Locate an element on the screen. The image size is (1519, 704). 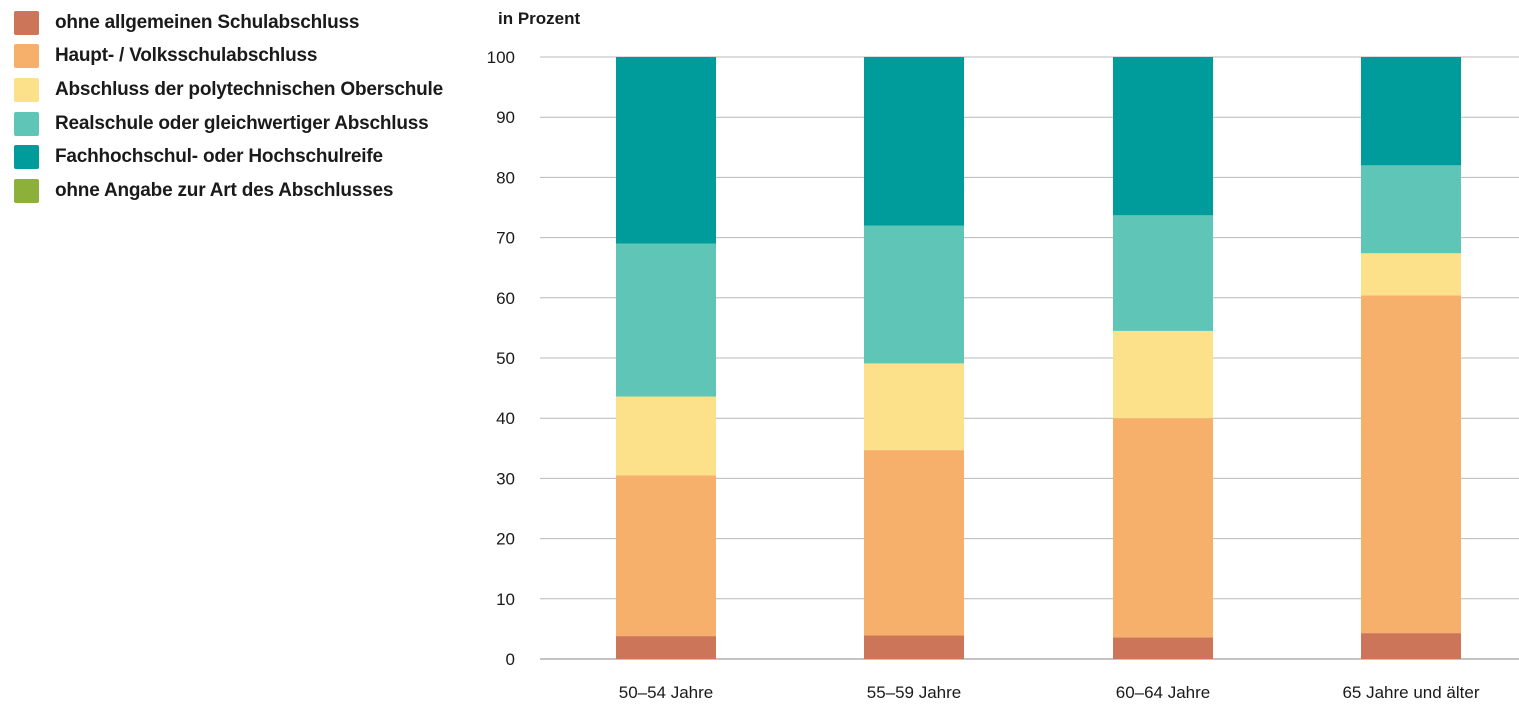
y-tick-label: 30 is located at coordinates (505, 478).